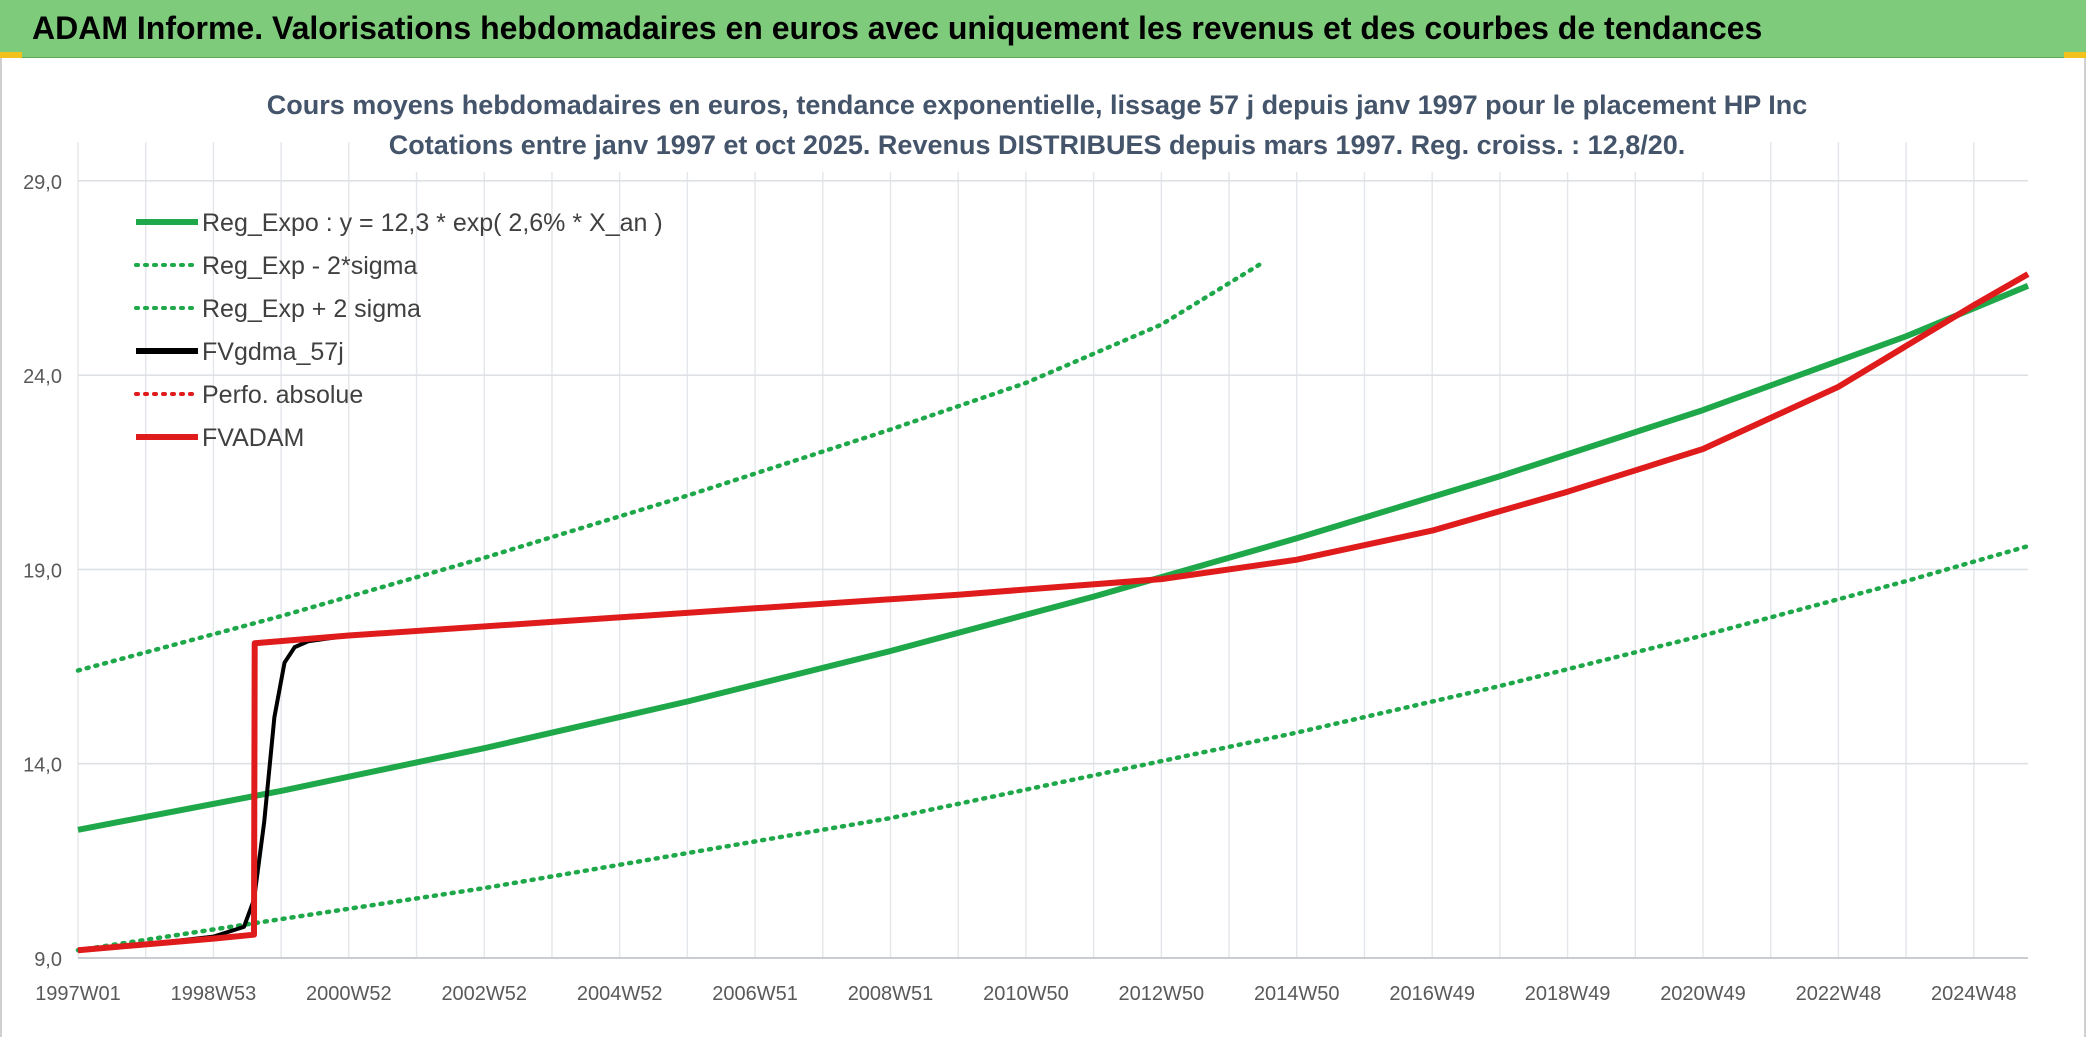  Describe the element at coordinates (1026, 994) in the screenshot. I see `x-tick-label: 2010W50` at that location.